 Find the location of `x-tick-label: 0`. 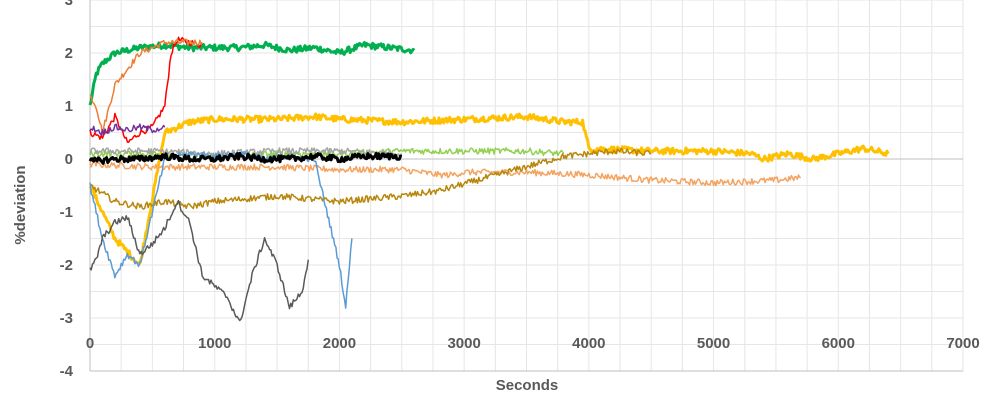

x-tick-label: 0 is located at coordinates (90, 343).